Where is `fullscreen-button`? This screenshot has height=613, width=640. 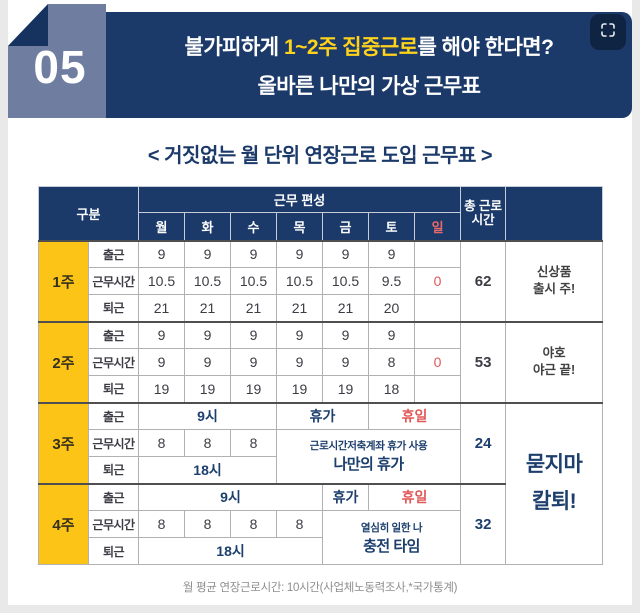 fullscreen-button is located at coordinates (608, 32).